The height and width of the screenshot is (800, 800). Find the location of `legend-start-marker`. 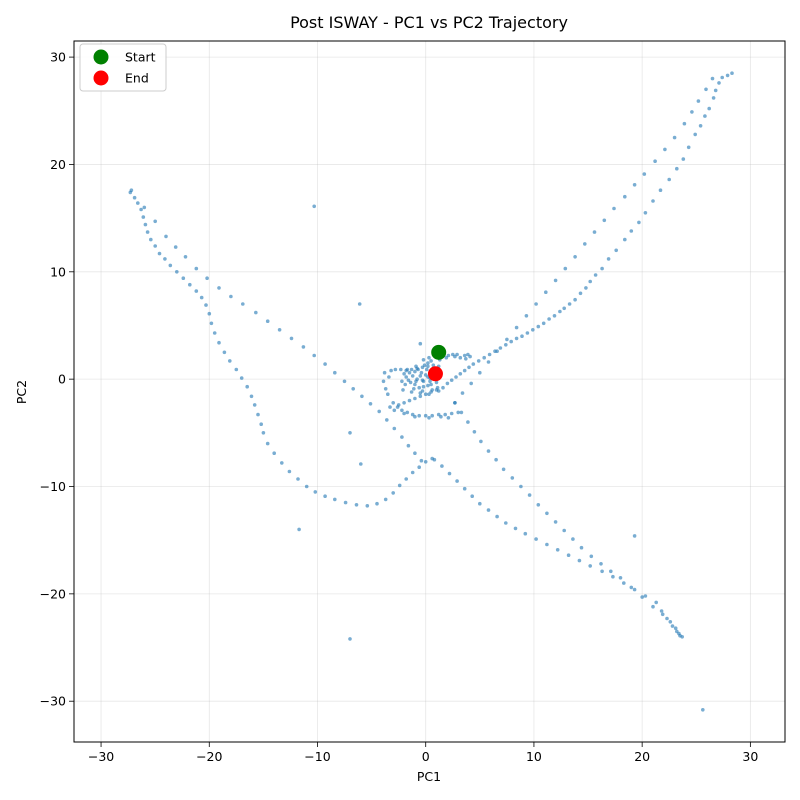

legend-start-marker is located at coordinates (101, 57).